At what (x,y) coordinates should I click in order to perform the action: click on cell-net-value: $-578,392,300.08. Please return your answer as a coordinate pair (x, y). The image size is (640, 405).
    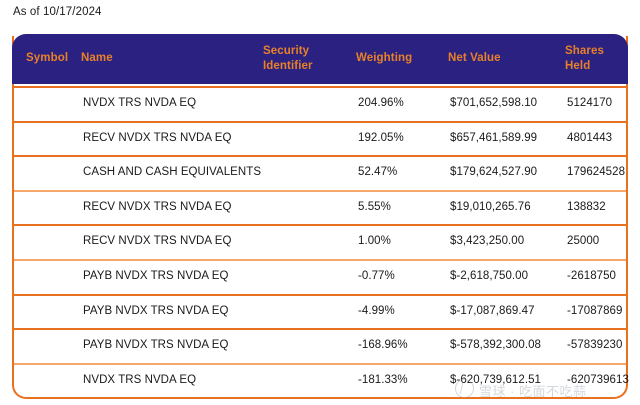
    Looking at the image, I should click on (495, 345).